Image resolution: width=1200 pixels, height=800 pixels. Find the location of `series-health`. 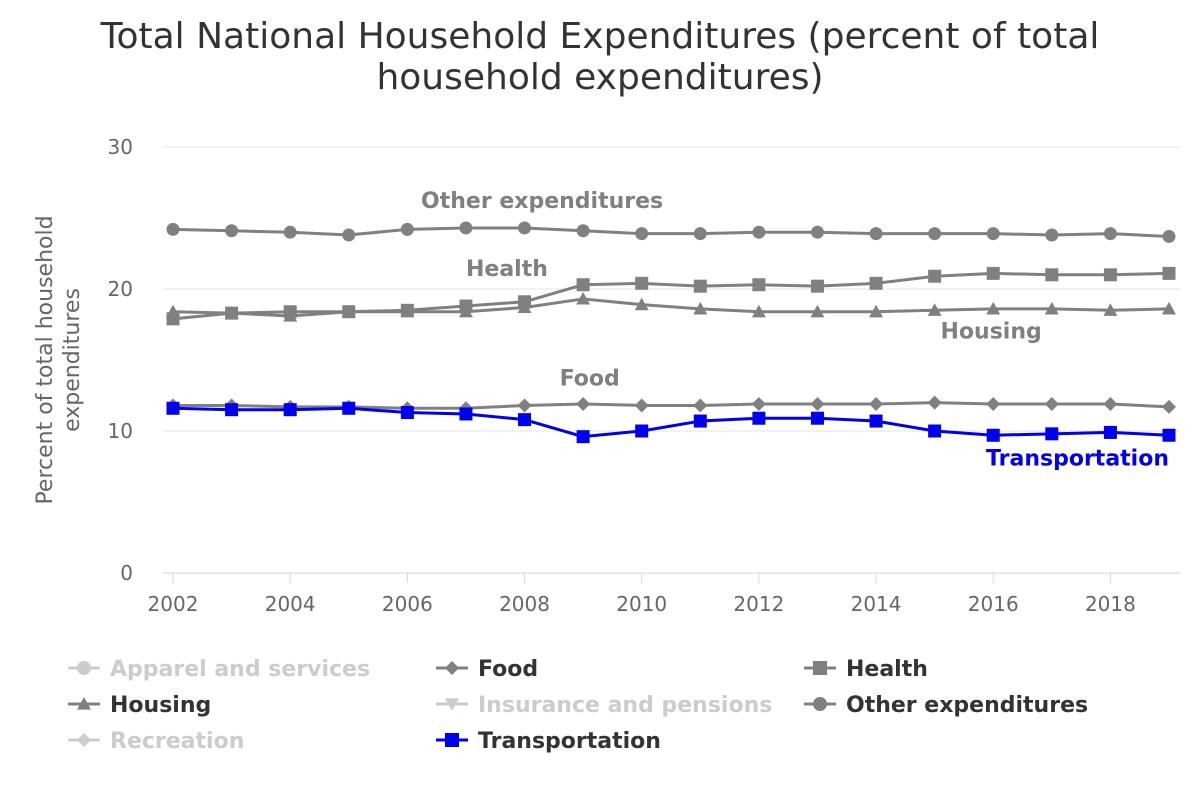

series-health is located at coordinates (671, 296).